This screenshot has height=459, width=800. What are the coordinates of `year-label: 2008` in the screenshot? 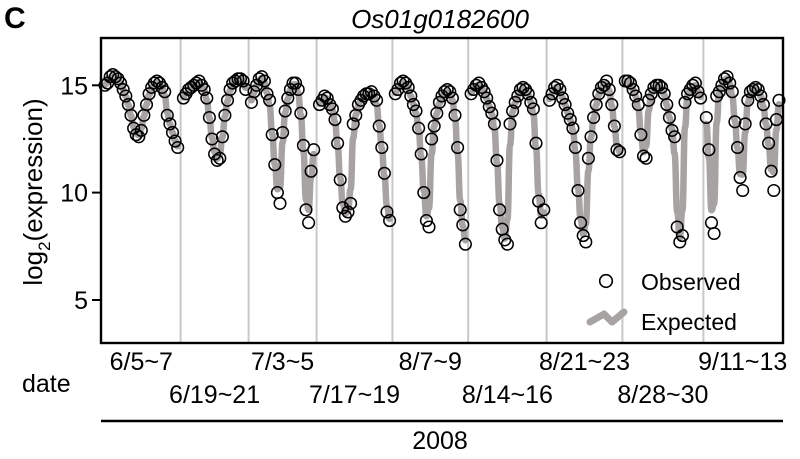 It's located at (440, 441).